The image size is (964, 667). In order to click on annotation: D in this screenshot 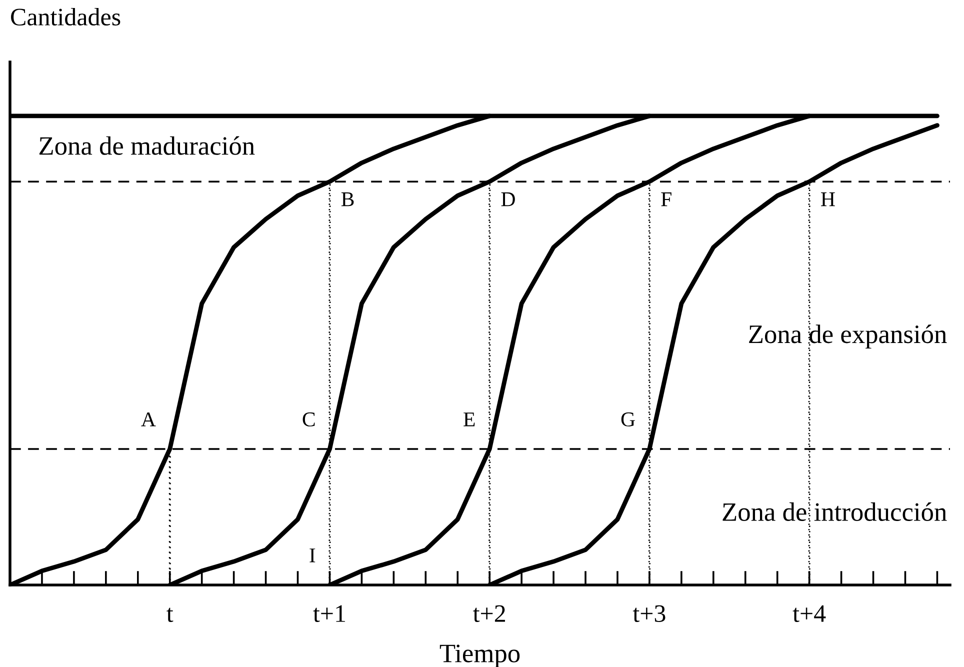, I will do `click(508, 199)`.